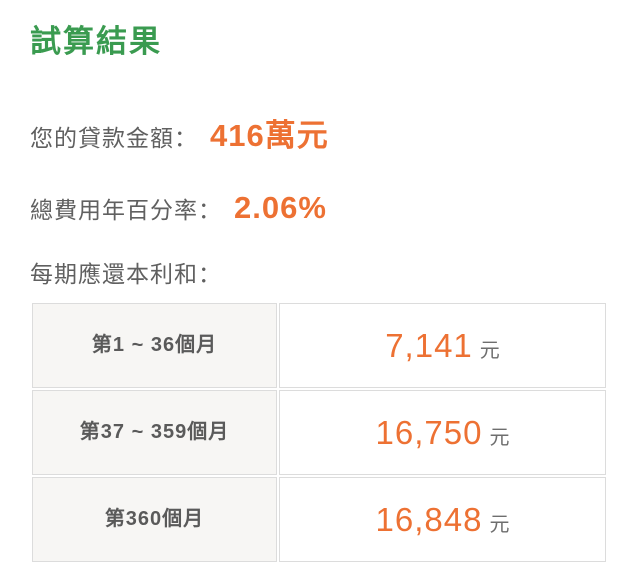  I want to click on amount-cell: 16,848 元, so click(442, 519).